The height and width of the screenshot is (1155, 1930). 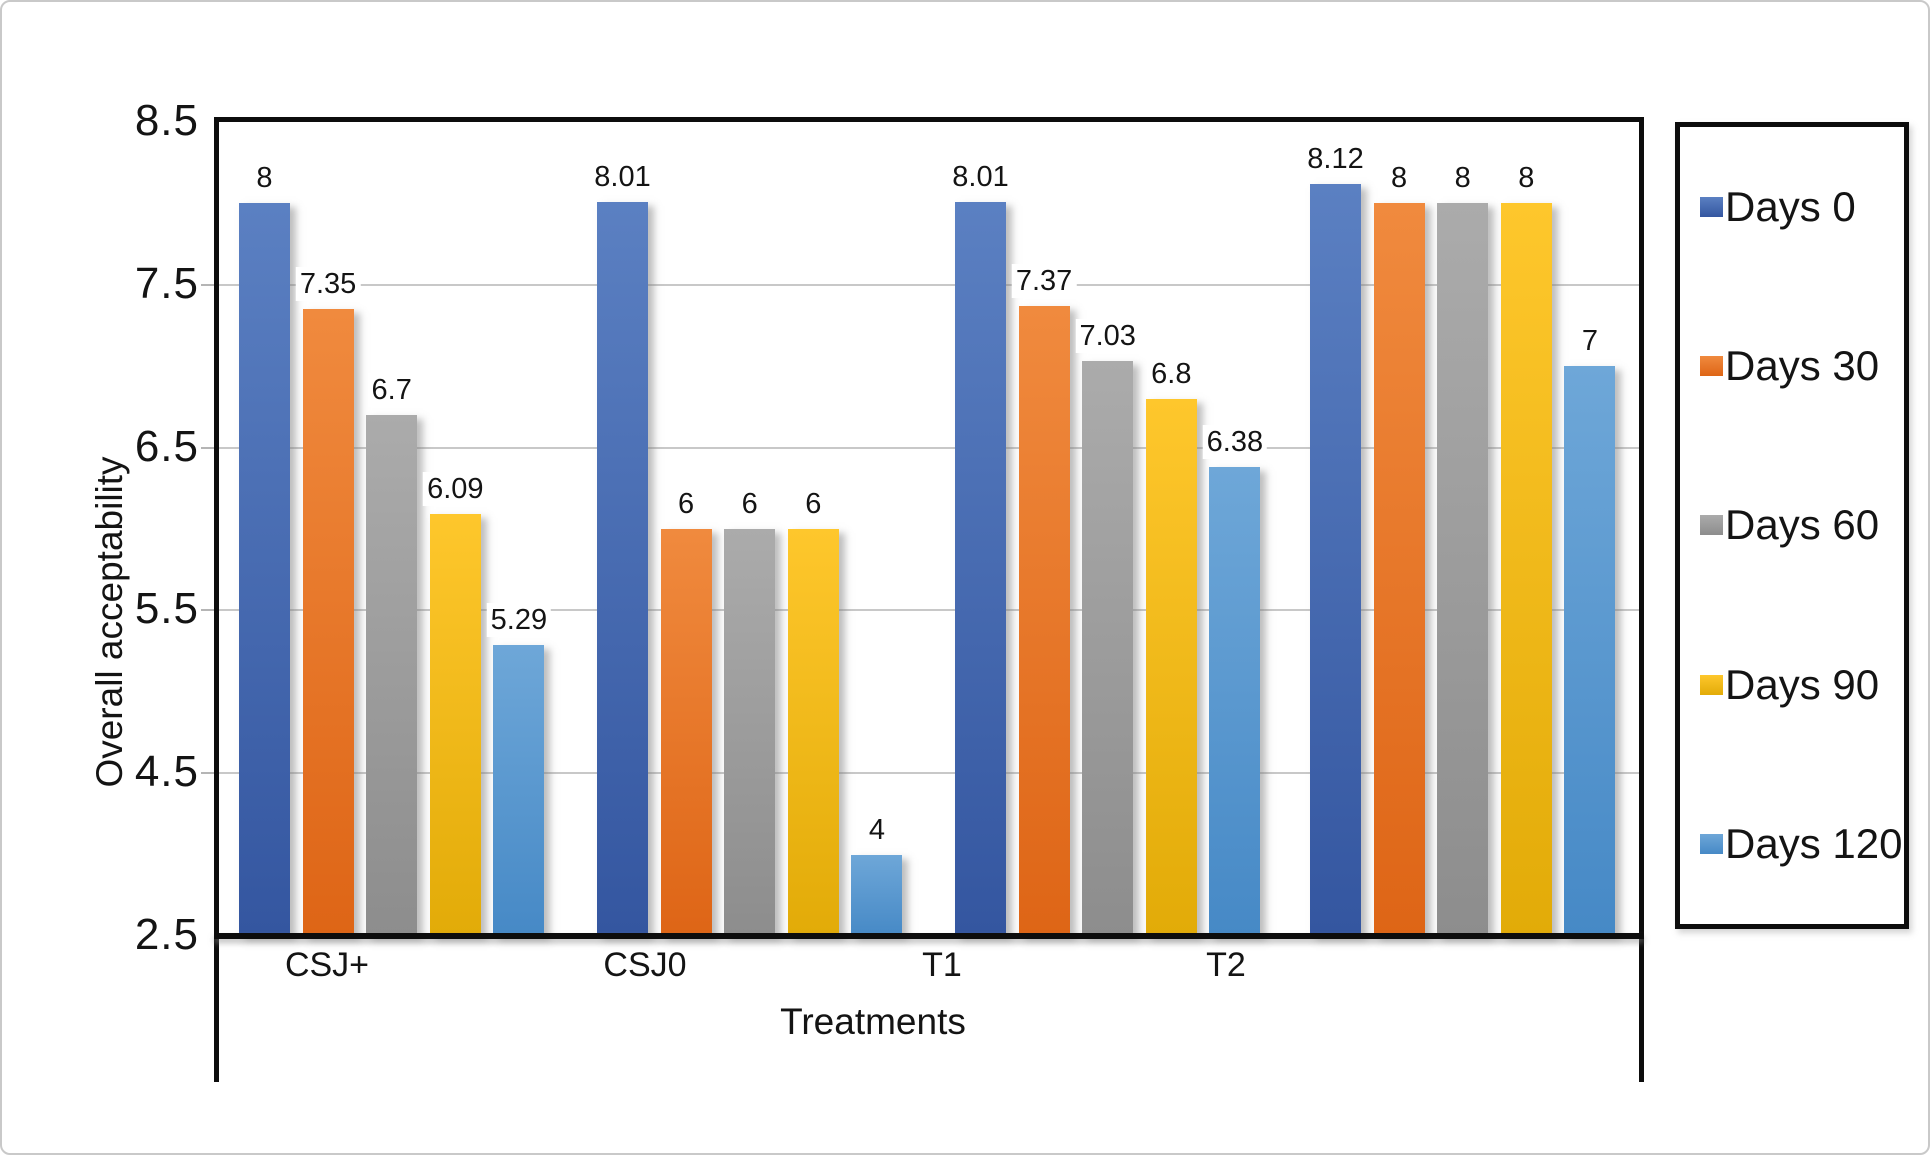 What do you see at coordinates (166, 772) in the screenshot?
I see `y-tick-label: 4.5` at bounding box center [166, 772].